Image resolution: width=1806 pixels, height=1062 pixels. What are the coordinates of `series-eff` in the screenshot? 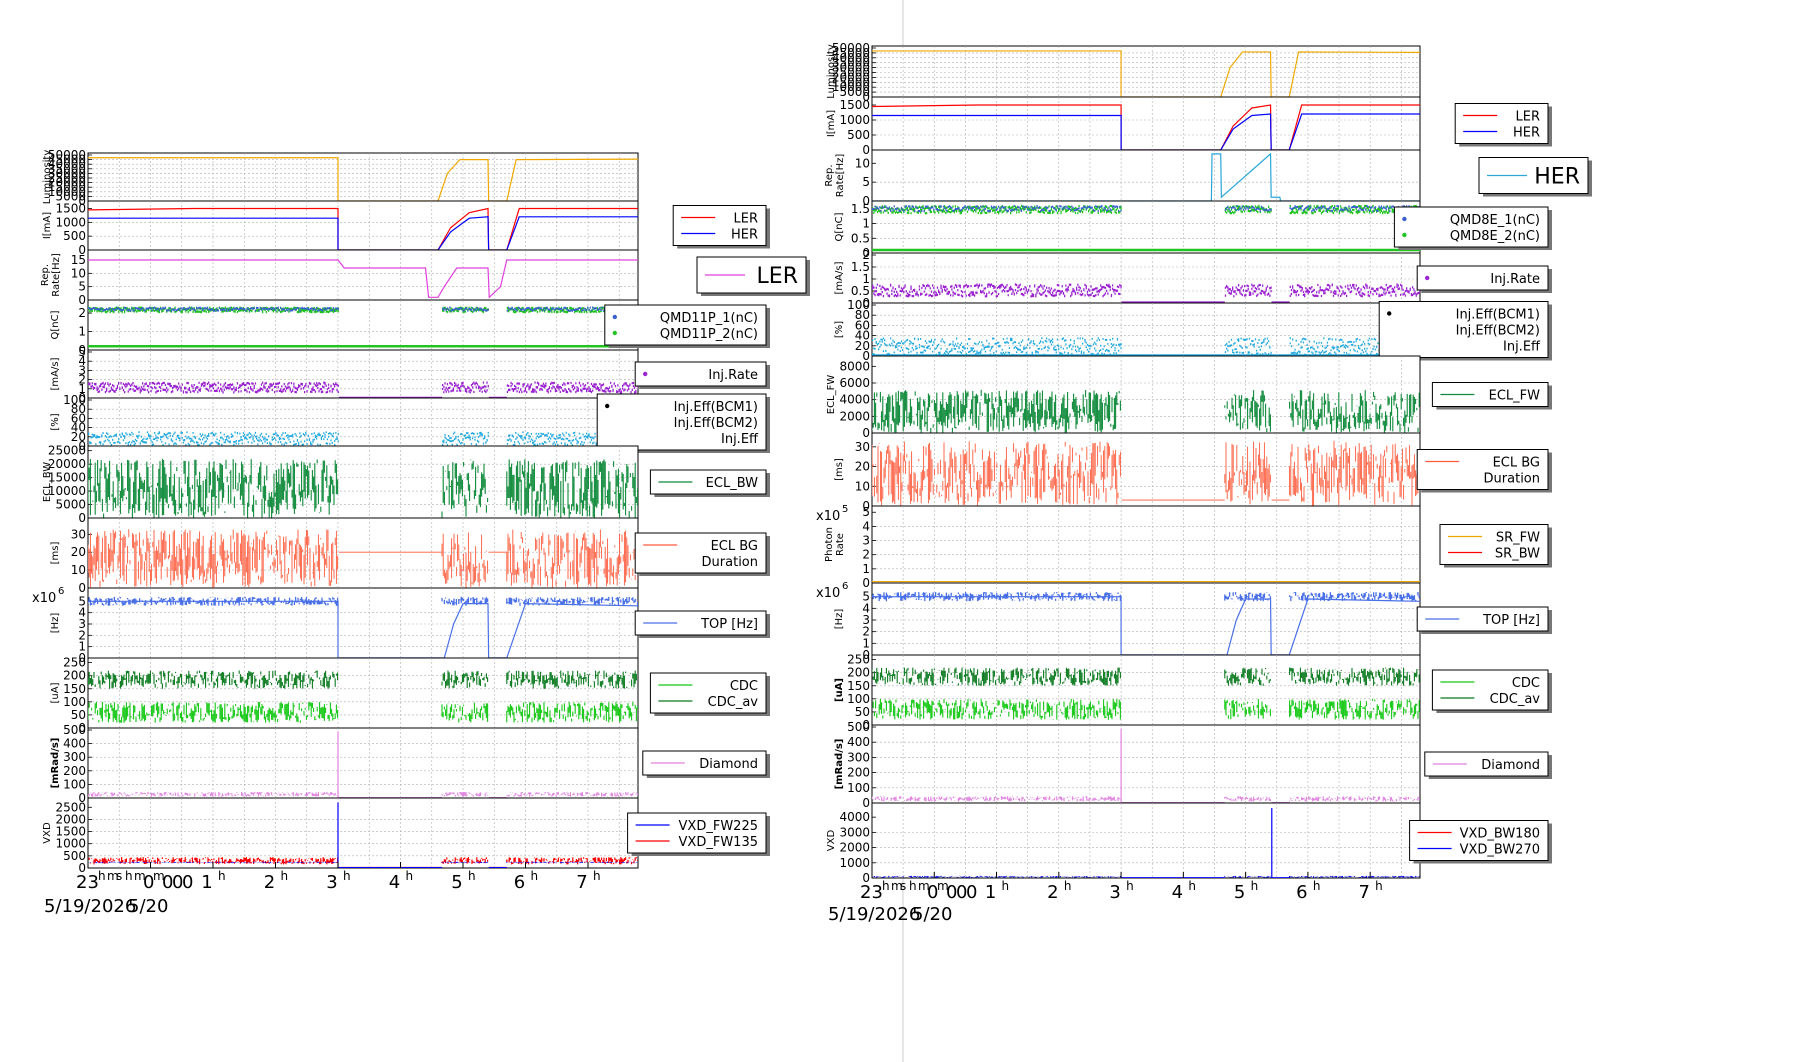 It's located at (1146, 346).